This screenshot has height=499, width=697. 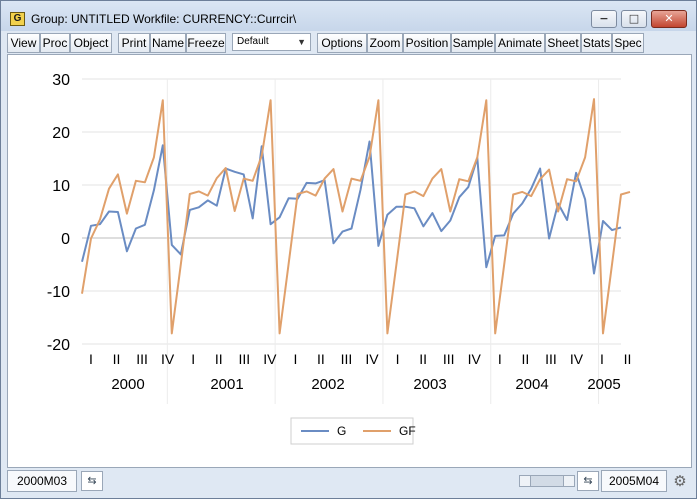 I want to click on close-button: ✕, so click(x=669, y=19).